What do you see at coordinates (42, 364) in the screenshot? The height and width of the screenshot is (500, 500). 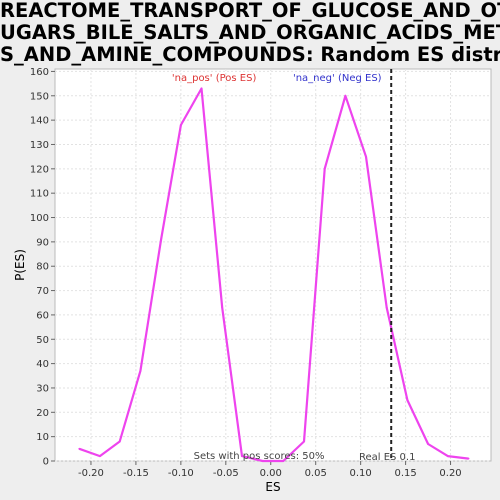 I see `y-tick-label: 40` at bounding box center [42, 364].